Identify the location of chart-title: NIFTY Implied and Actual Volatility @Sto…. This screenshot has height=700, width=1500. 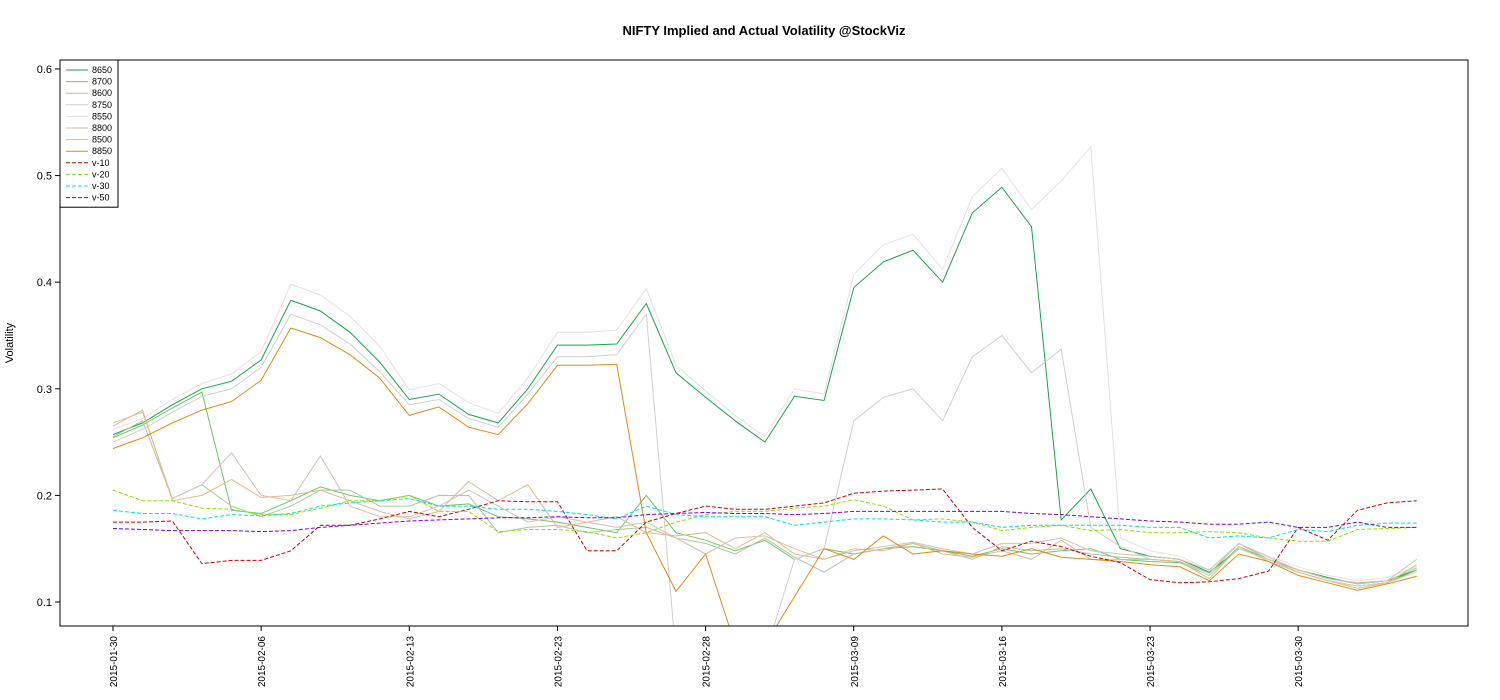
(764, 30).